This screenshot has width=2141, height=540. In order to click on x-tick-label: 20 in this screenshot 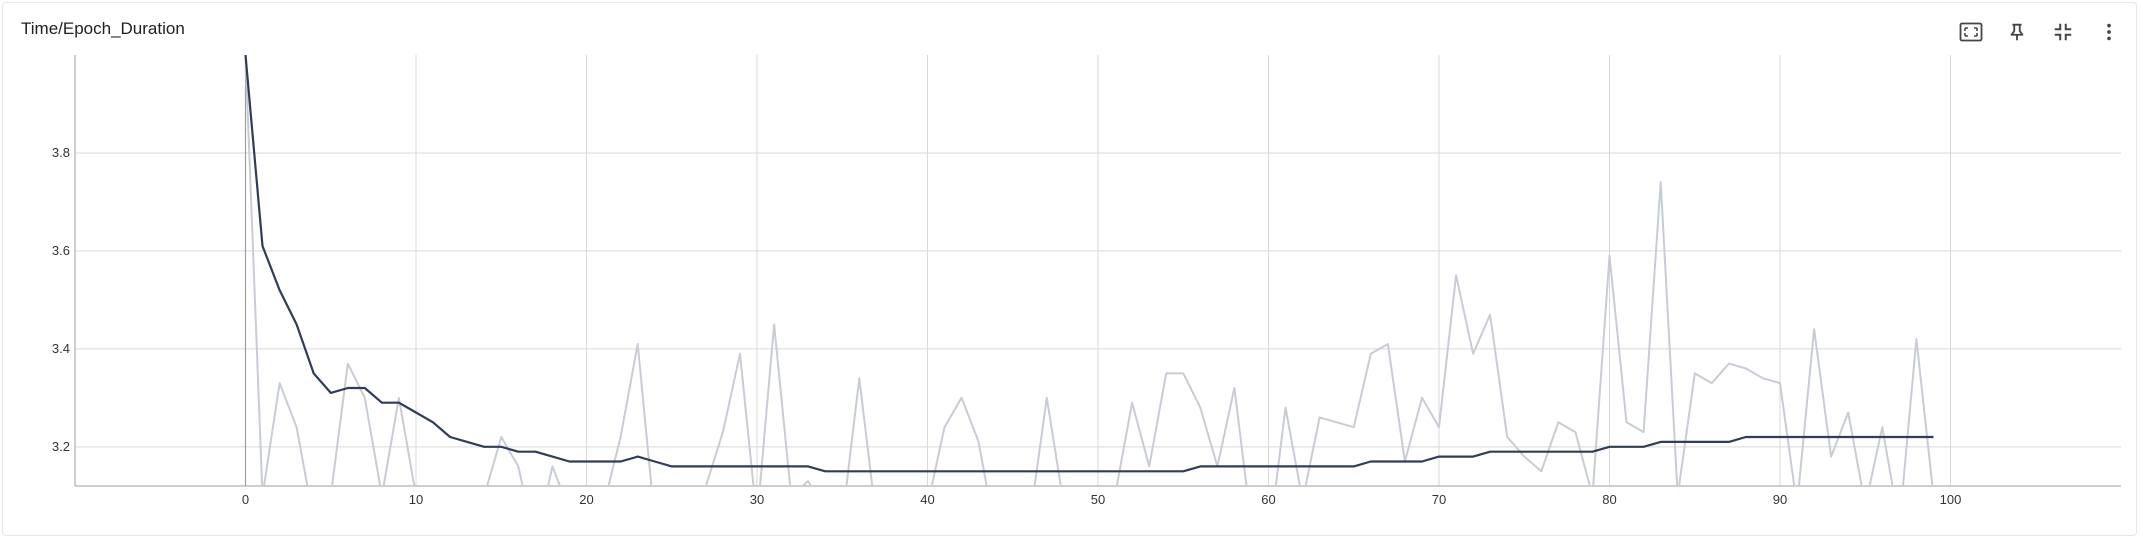, I will do `click(586, 499)`.